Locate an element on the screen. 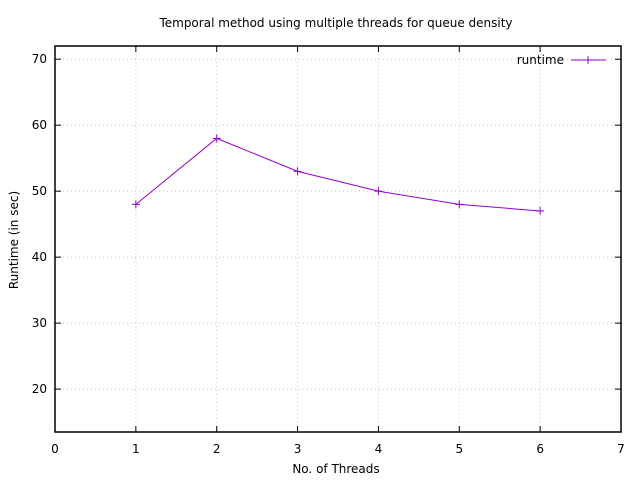 The height and width of the screenshot is (480, 640). y-tick-label: 40 is located at coordinates (39, 257).